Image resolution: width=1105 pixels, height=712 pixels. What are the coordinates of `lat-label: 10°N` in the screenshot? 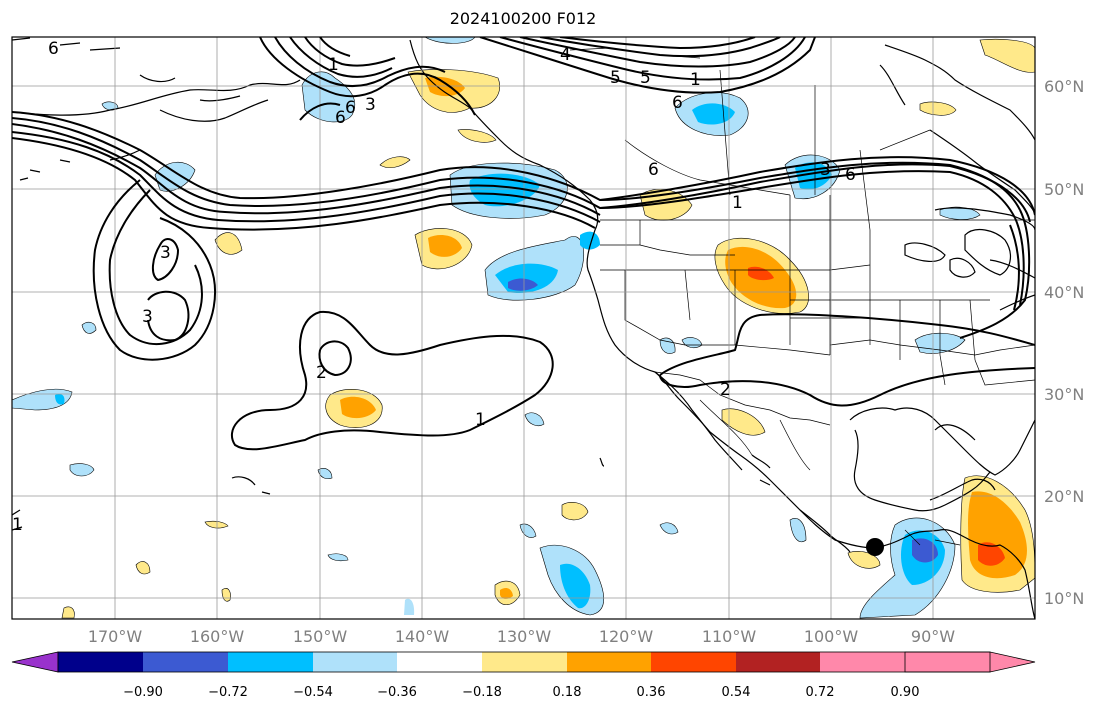 It's located at (1064, 598).